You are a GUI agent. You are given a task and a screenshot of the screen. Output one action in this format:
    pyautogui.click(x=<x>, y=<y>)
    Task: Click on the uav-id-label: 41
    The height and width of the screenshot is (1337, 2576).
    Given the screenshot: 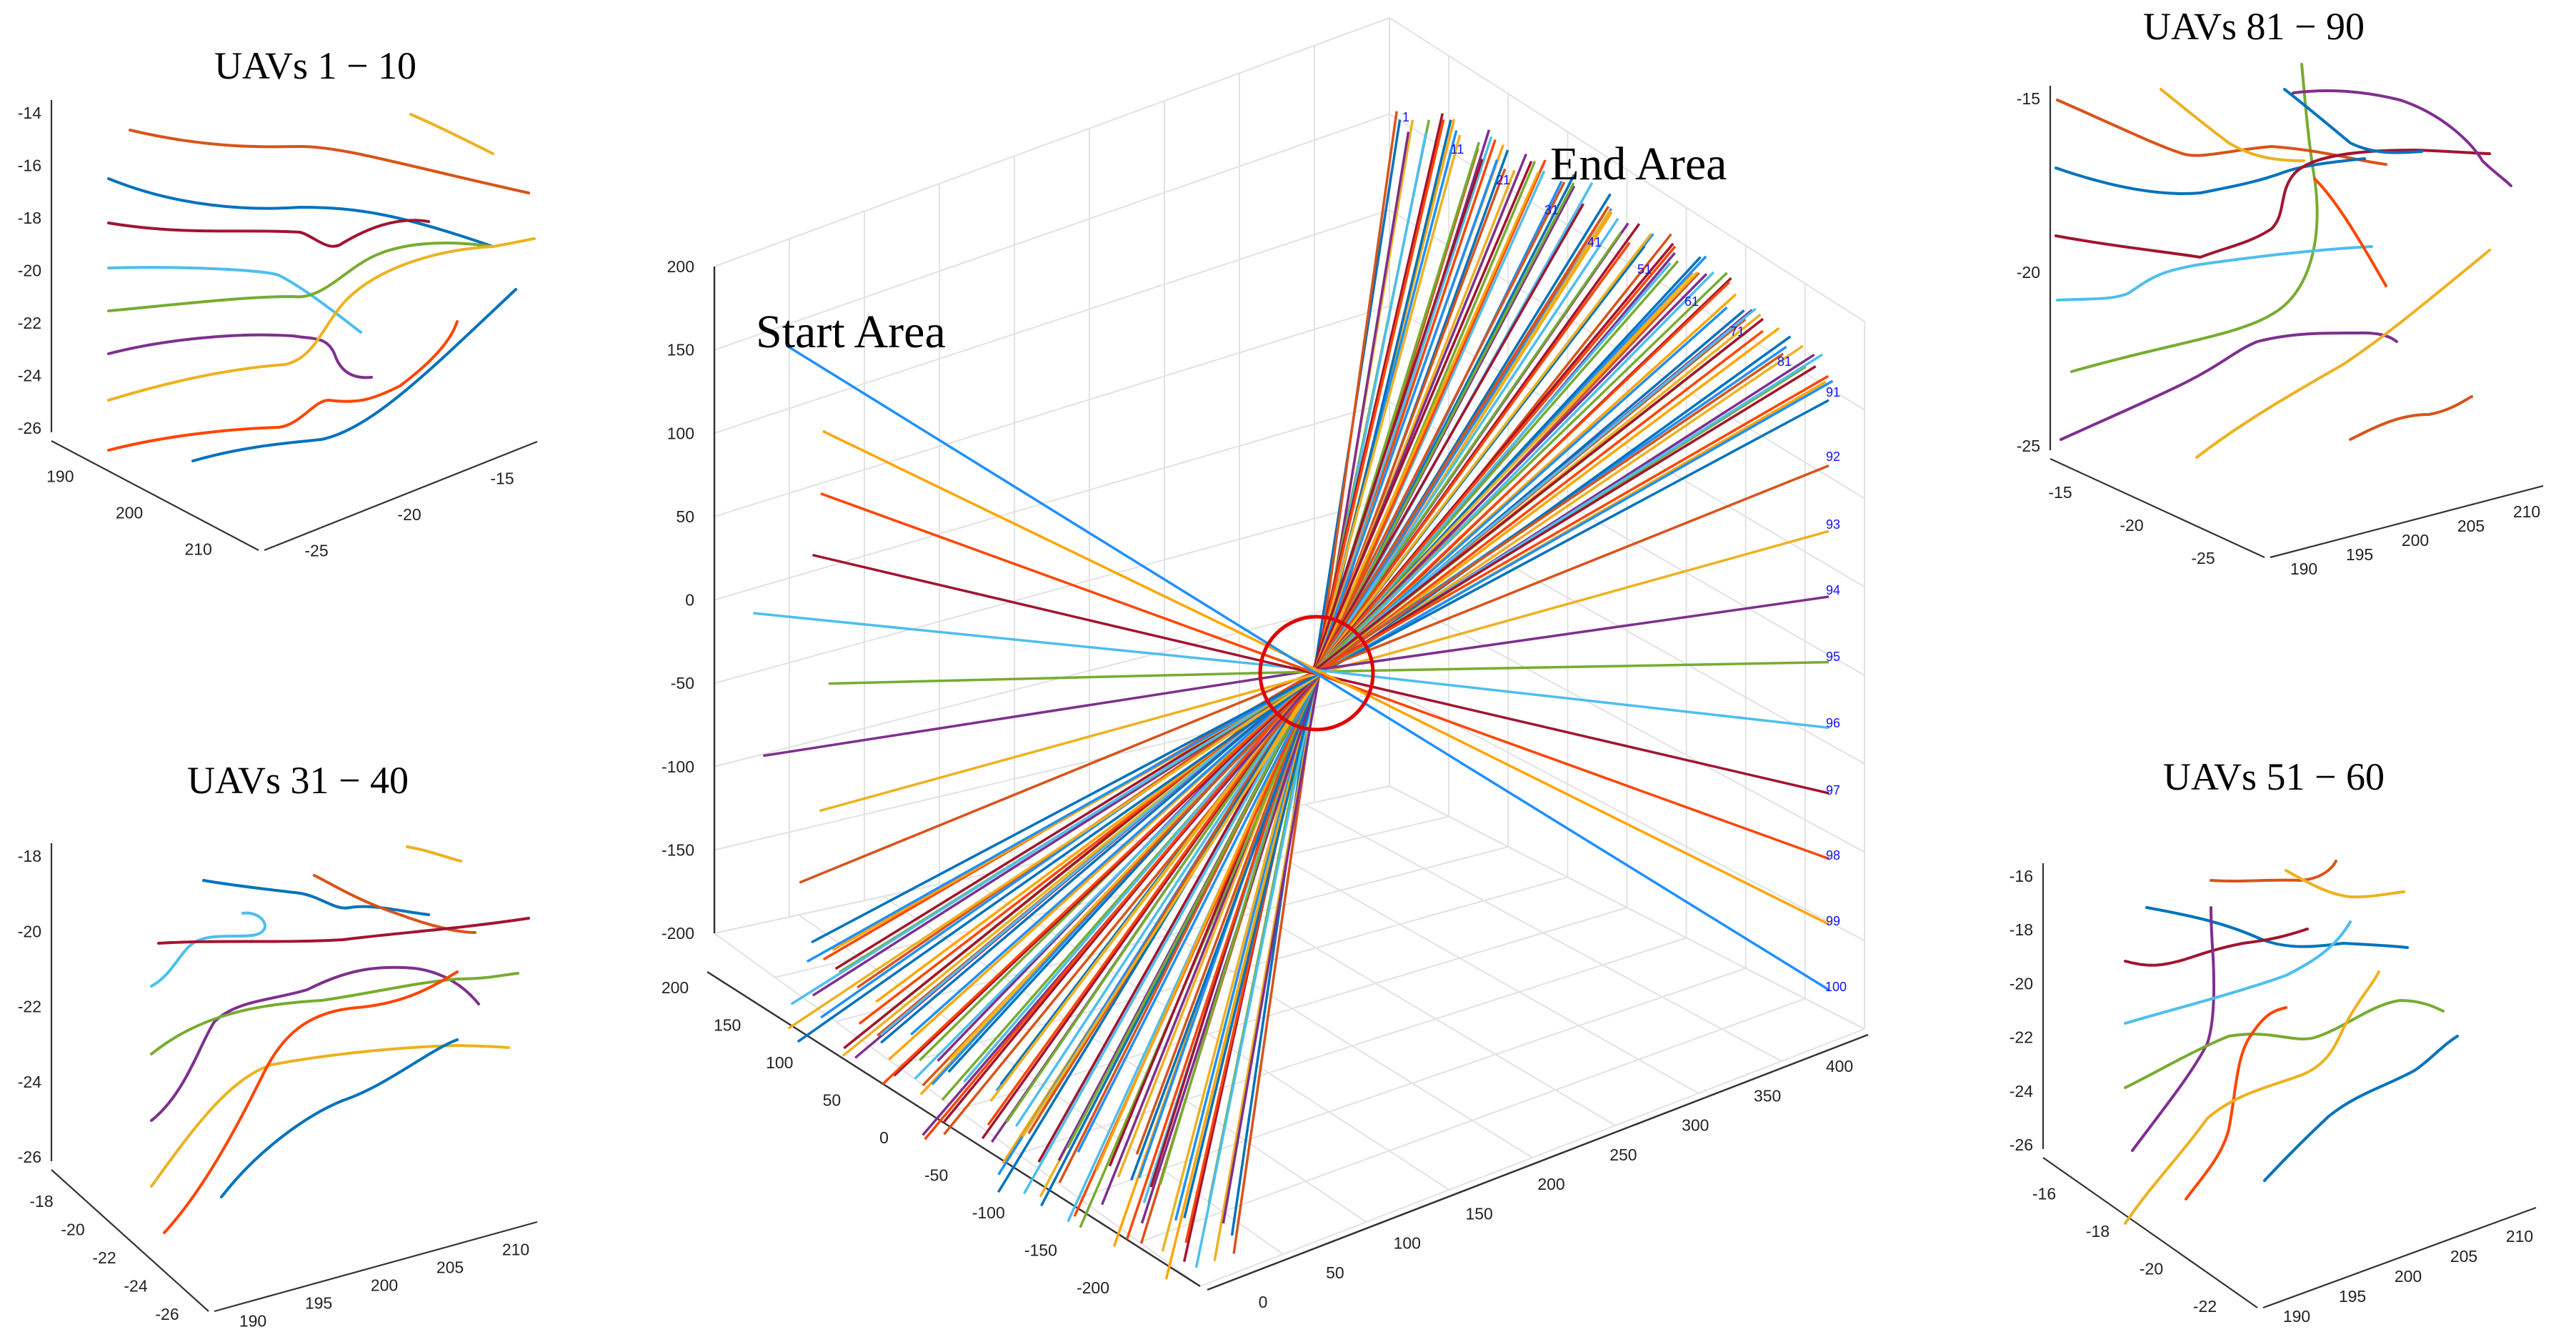 What is the action you would take?
    pyautogui.click(x=1595, y=242)
    